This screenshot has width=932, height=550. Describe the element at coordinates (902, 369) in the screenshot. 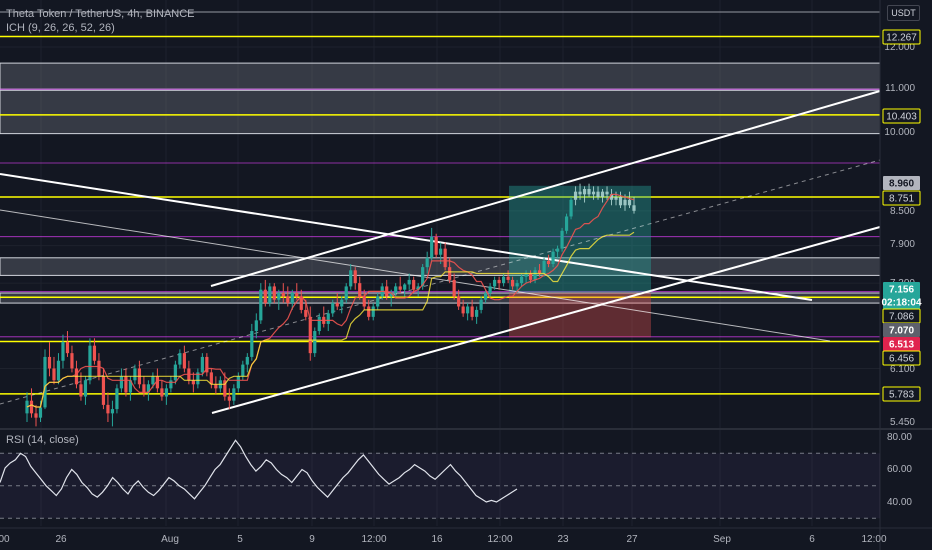

I see `price-tick-label: 6.100` at that location.